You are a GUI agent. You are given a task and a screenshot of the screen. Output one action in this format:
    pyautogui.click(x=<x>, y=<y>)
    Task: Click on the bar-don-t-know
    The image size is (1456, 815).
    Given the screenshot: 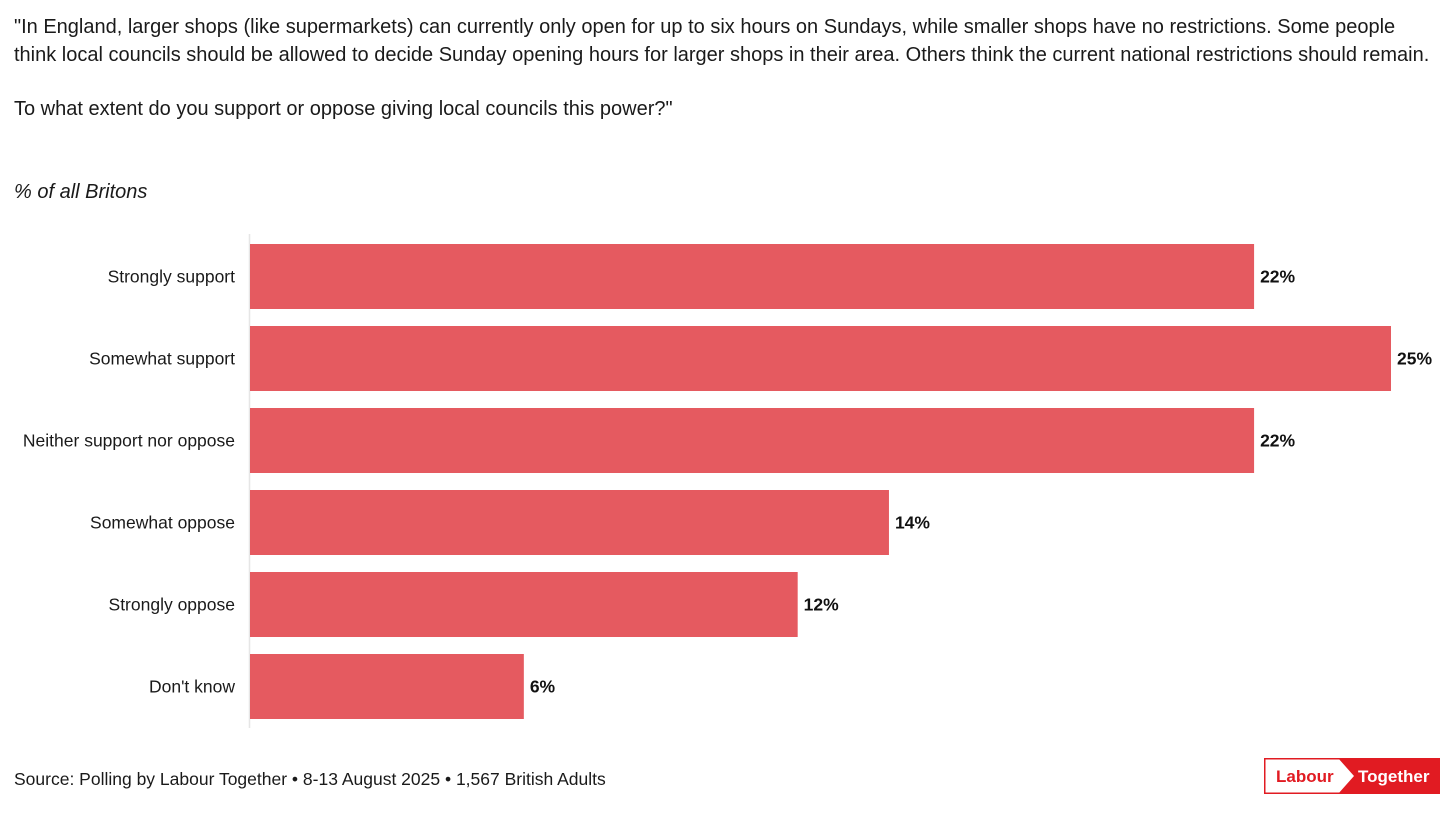 What is the action you would take?
    pyautogui.click(x=387, y=686)
    